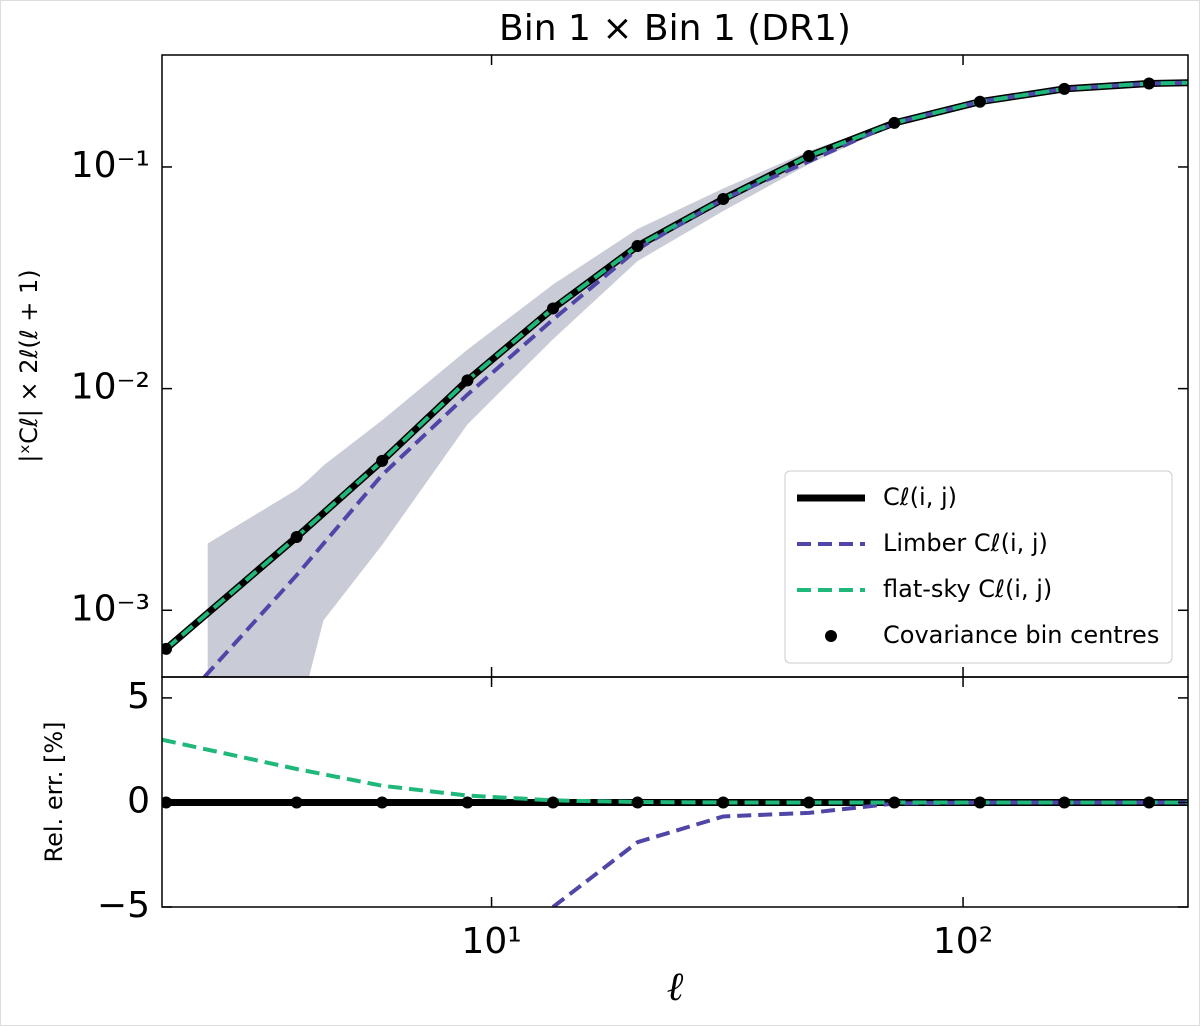 Image resolution: width=1200 pixels, height=1026 pixels. What do you see at coordinates (978, 567) in the screenshot?
I see `legend-box` at bounding box center [978, 567].